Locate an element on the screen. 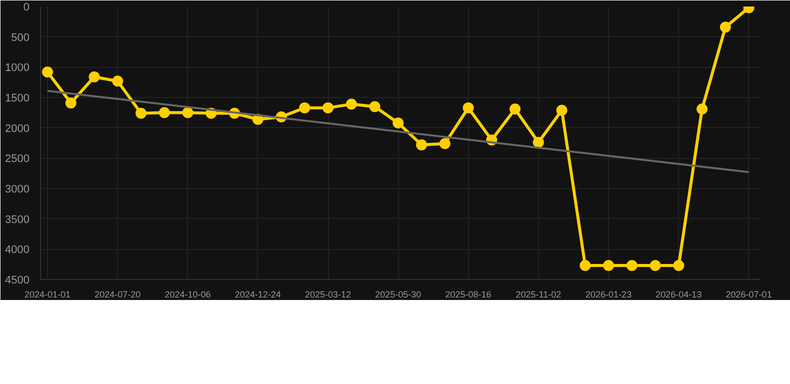  x-tick-label: 2025-08-16 is located at coordinates (468, 295).